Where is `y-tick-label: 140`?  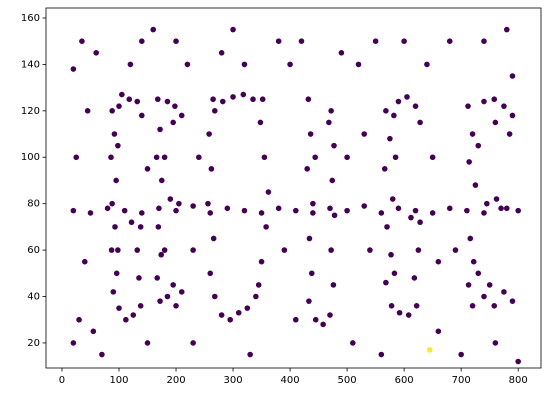 y-tick-label: 140 is located at coordinates (30, 64).